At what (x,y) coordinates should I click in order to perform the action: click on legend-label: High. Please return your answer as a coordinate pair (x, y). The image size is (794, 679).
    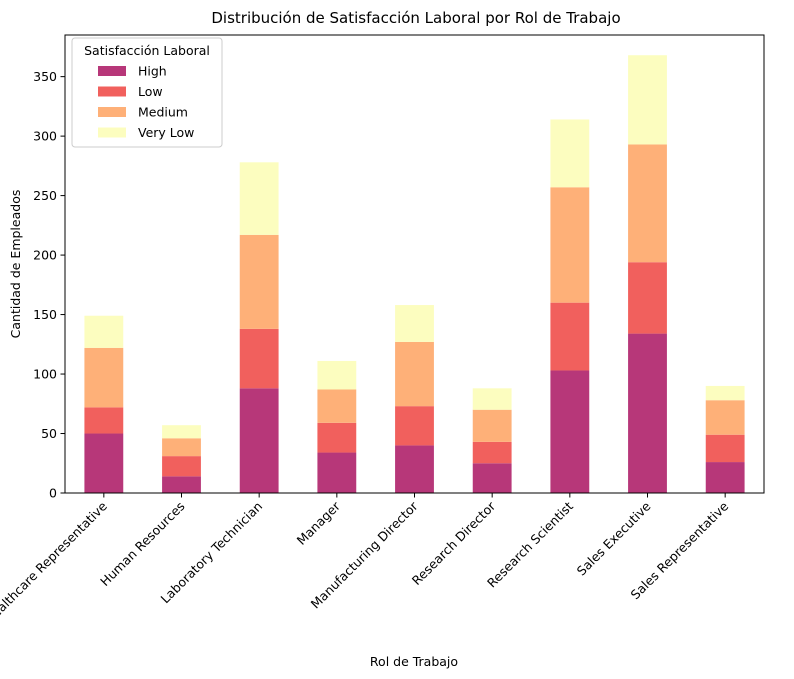
    Looking at the image, I should click on (152, 71).